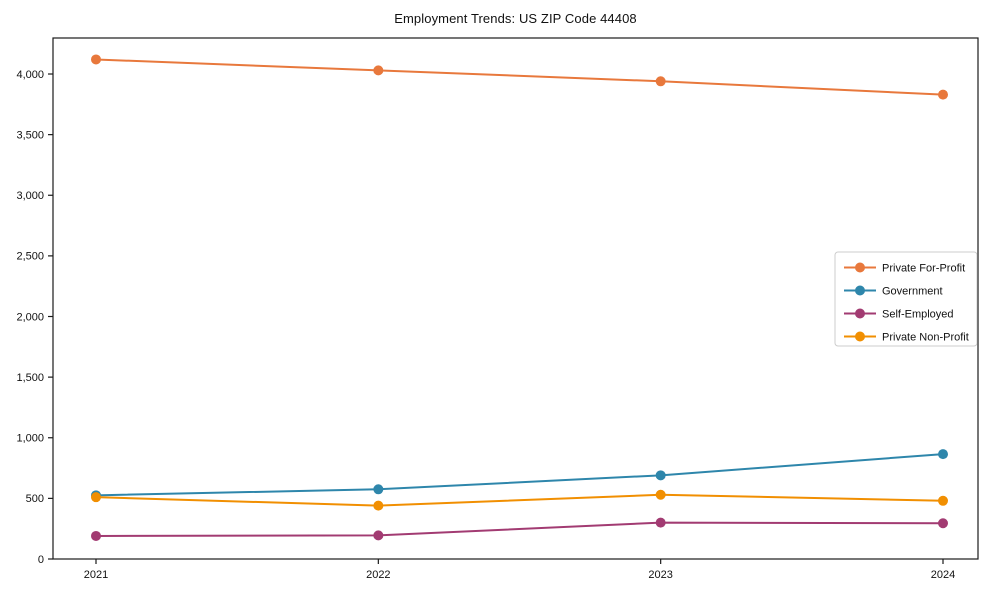 This screenshot has height=600, width=1000. Describe the element at coordinates (925, 337) in the screenshot. I see `legend-item-label: Private Non-Profit` at that location.